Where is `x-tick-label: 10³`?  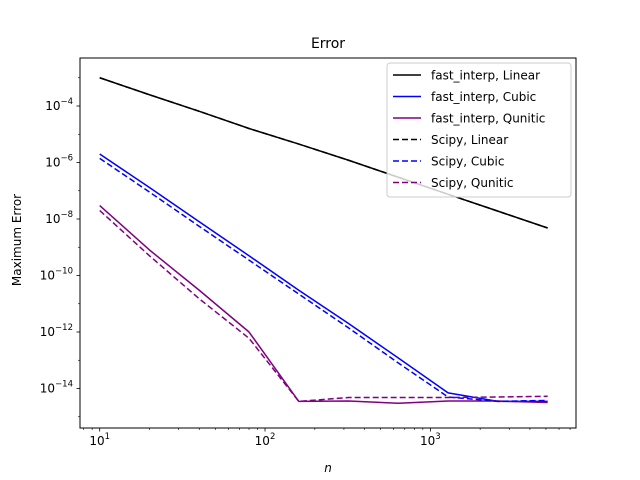
x-tick-label: 10³ is located at coordinates (430, 440).